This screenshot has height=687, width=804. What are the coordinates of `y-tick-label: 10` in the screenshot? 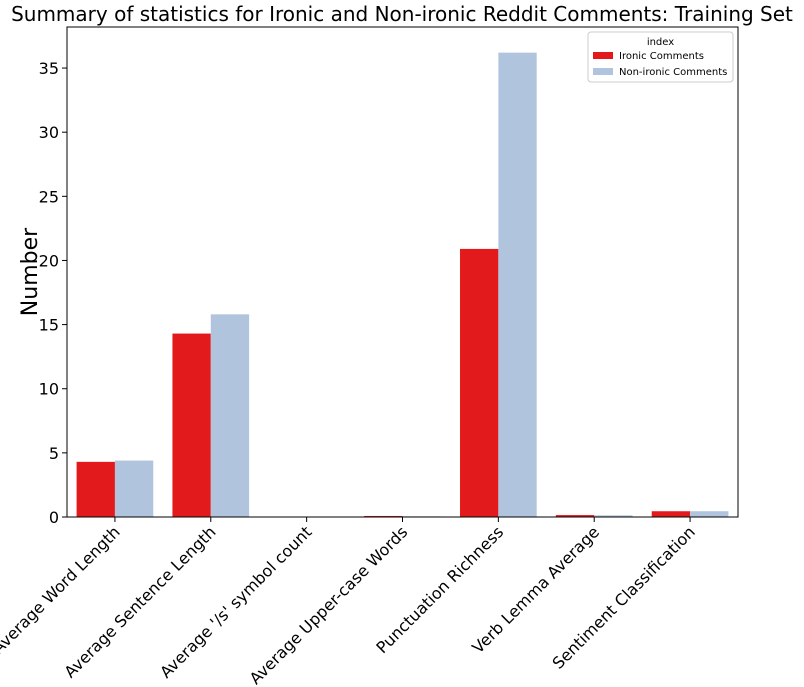 It's located at (49, 389).